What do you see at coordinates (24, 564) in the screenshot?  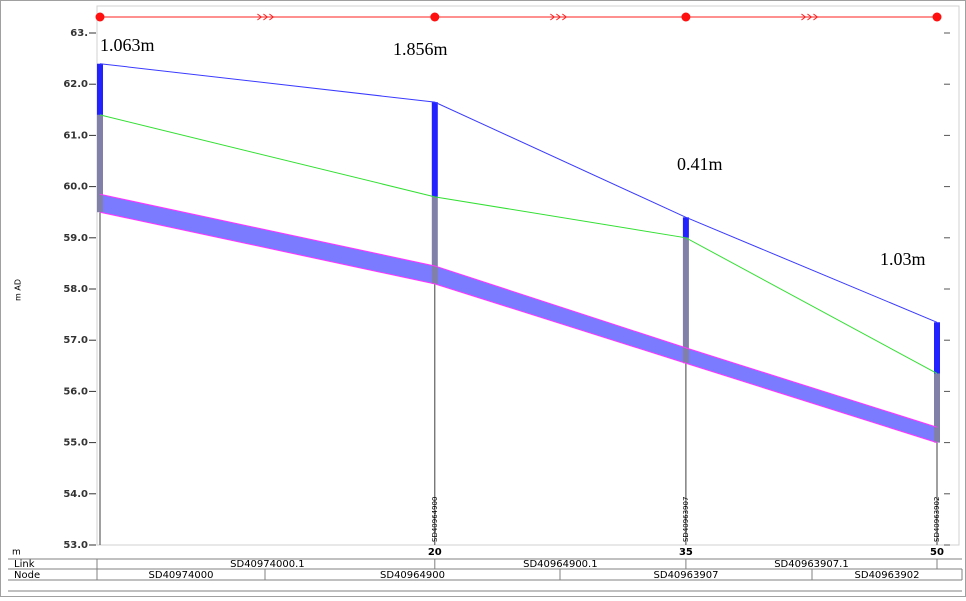 I see `table-header: Link` at bounding box center [24, 564].